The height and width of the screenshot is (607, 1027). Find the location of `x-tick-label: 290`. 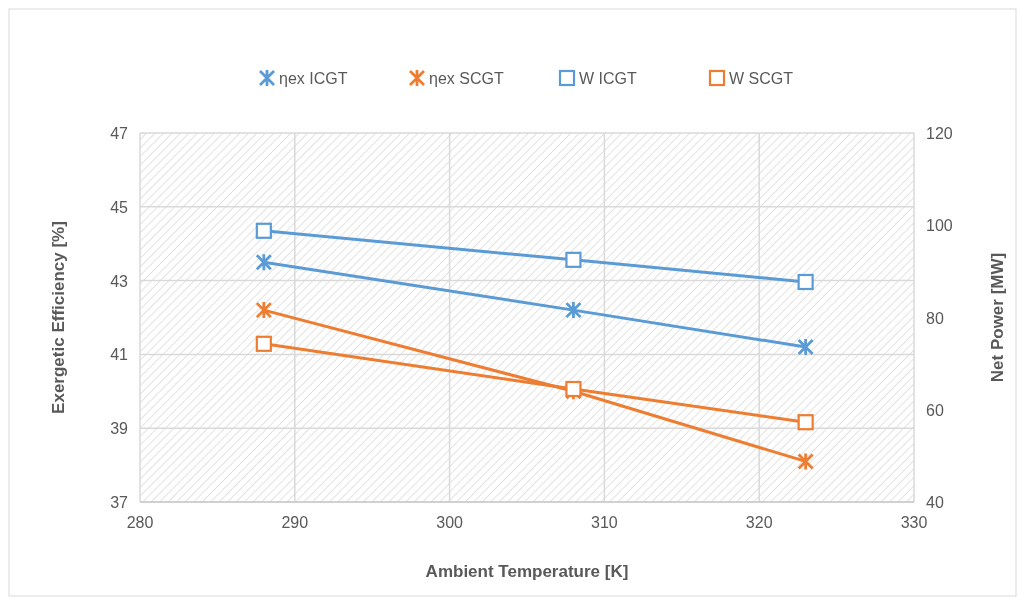

x-tick-label: 290 is located at coordinates (295, 522).